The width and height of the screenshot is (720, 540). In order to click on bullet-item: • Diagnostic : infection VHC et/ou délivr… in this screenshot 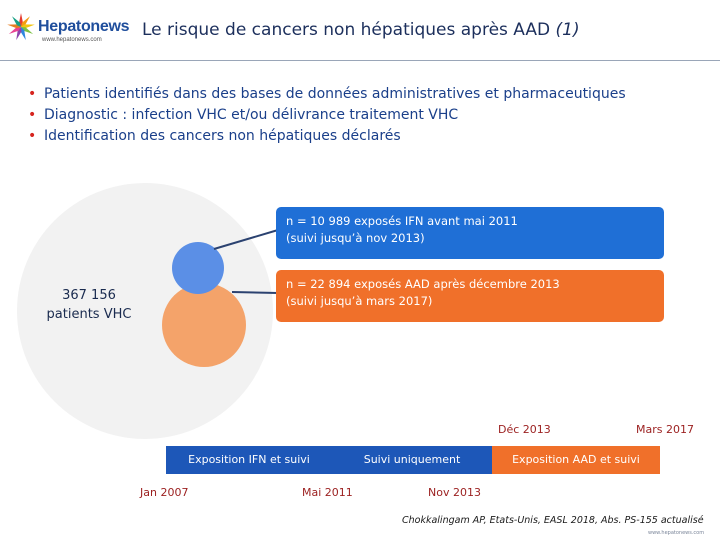, I will do `click(327, 115)`.